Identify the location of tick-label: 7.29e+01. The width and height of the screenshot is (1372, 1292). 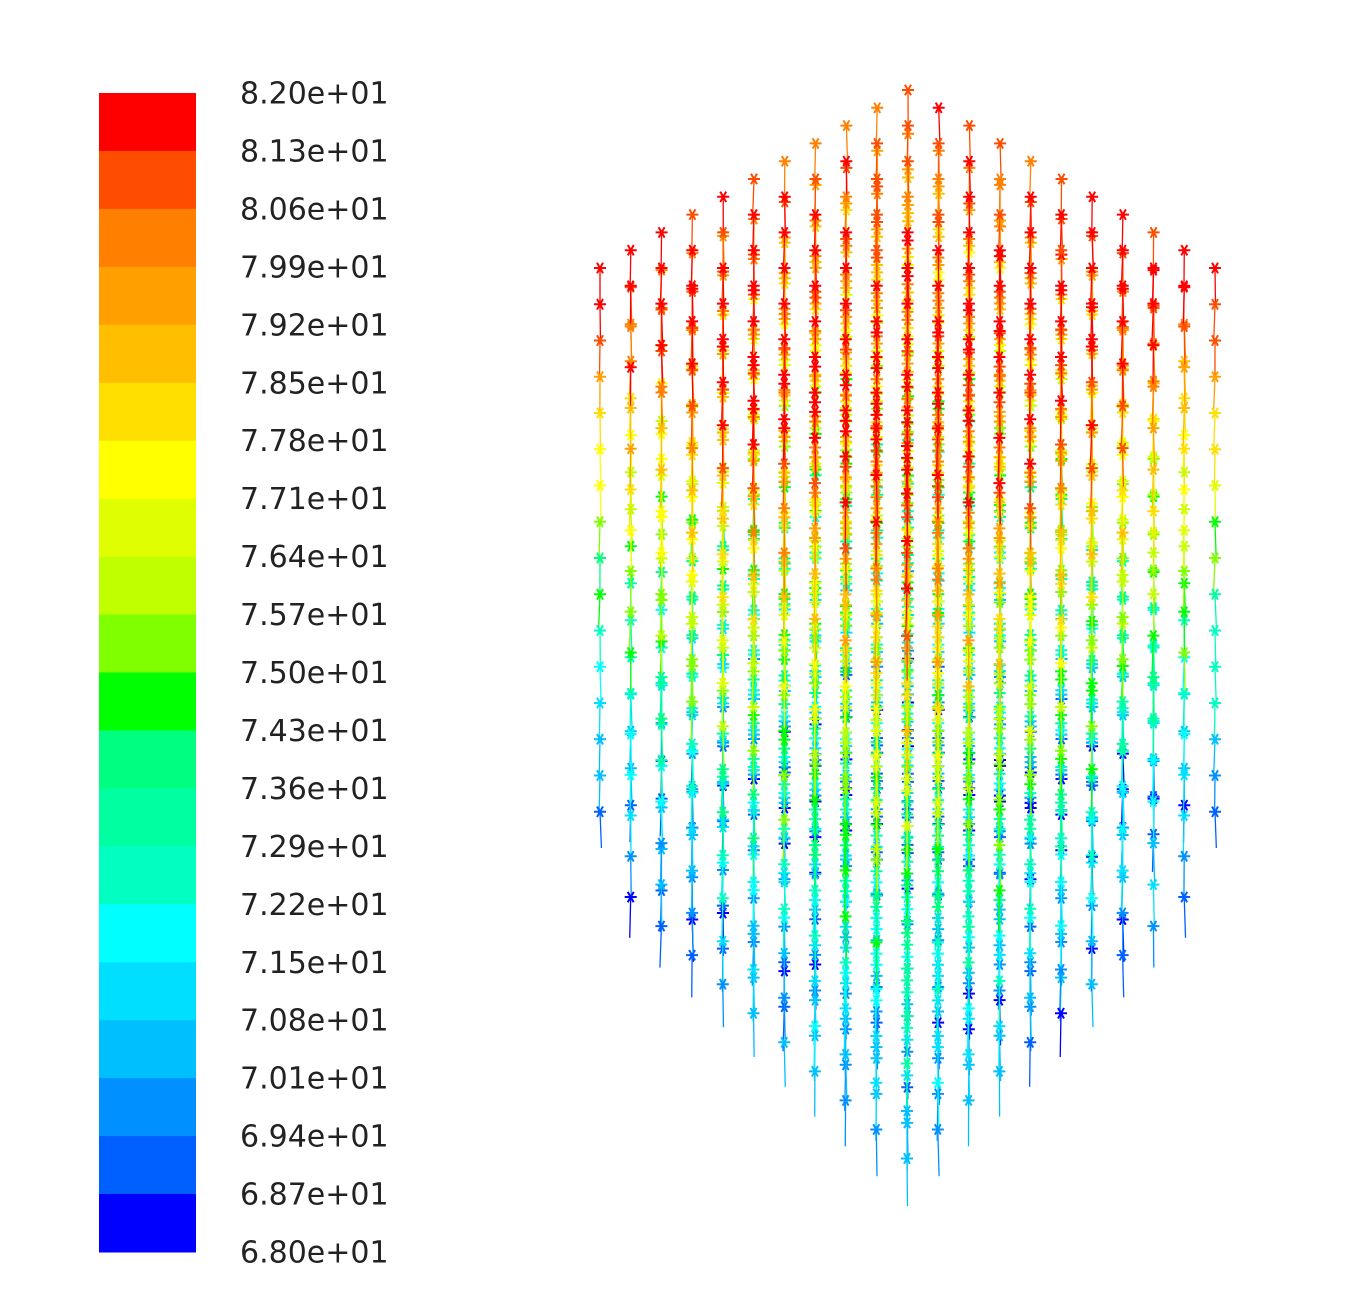
(314, 847).